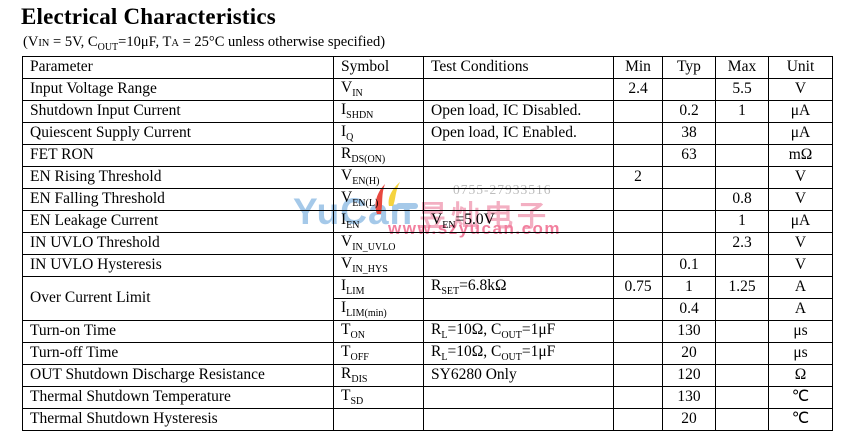  I want to click on cell-parameter: EN Falling Threshold, so click(178, 199).